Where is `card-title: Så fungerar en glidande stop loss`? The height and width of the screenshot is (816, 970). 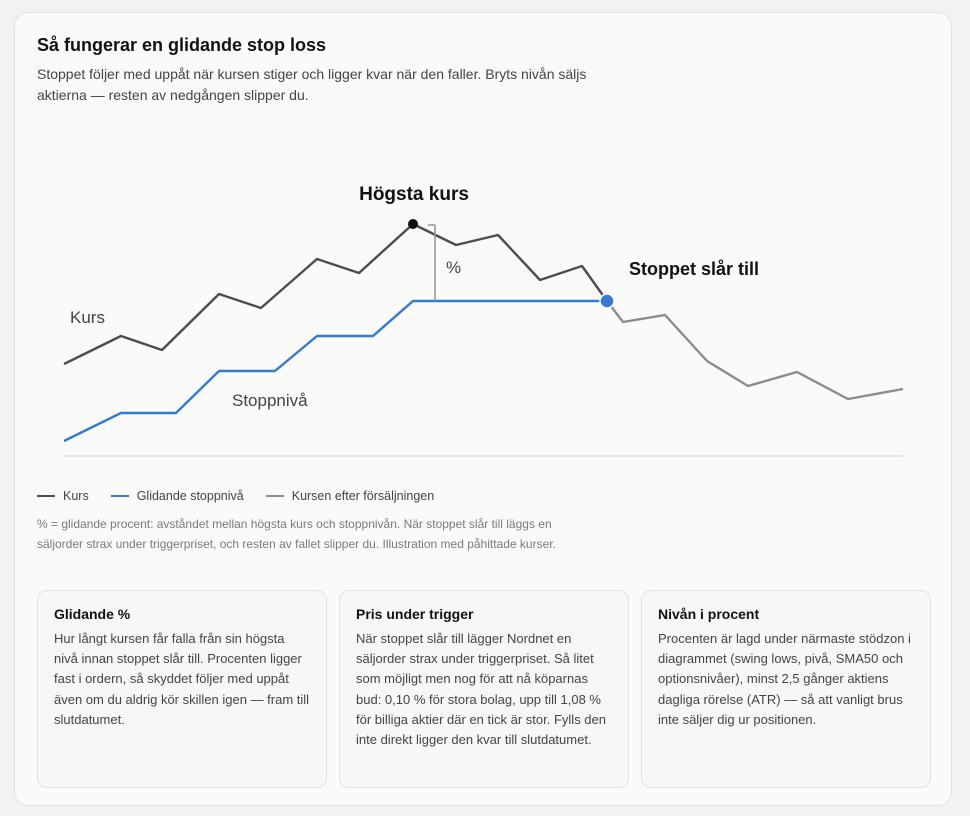 card-title: Så fungerar en glidande stop loss is located at coordinates (182, 45).